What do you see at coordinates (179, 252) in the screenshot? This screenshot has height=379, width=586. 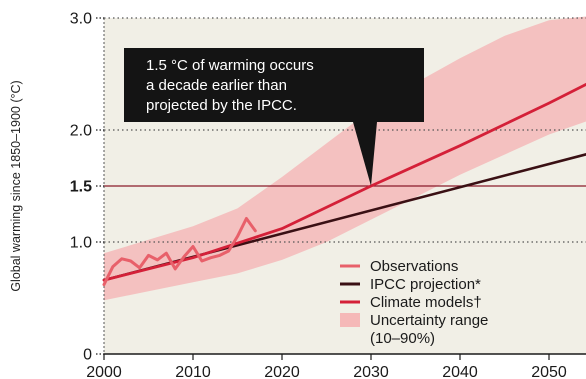 I see `series-observations` at bounding box center [179, 252].